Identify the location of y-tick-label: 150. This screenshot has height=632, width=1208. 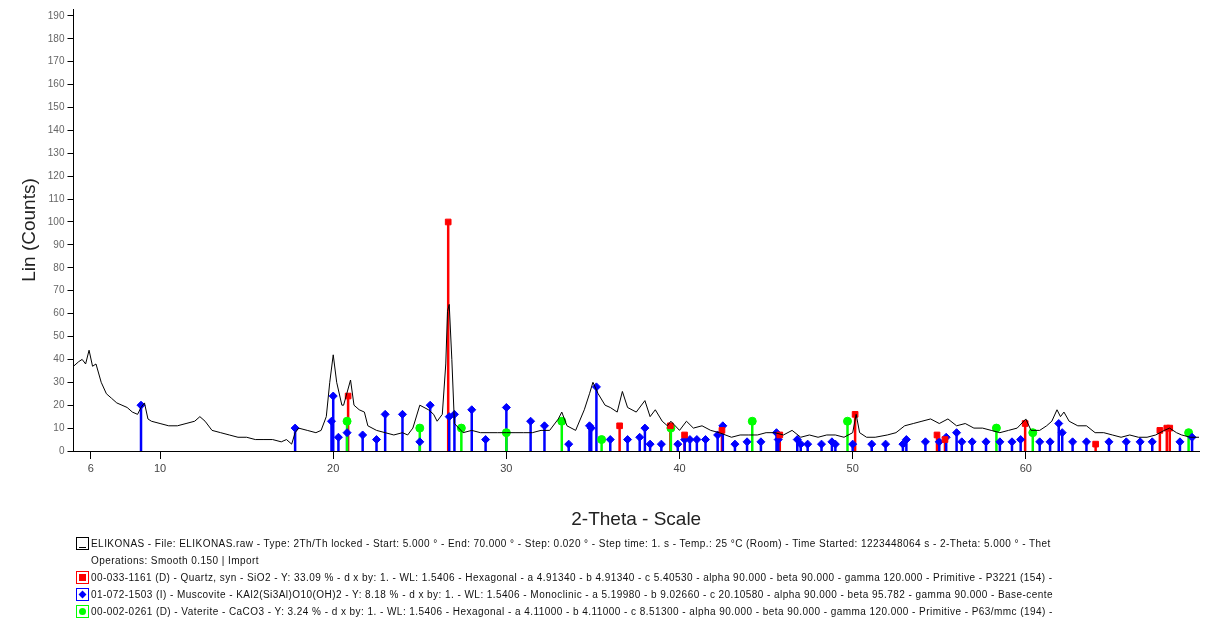
(56, 107).